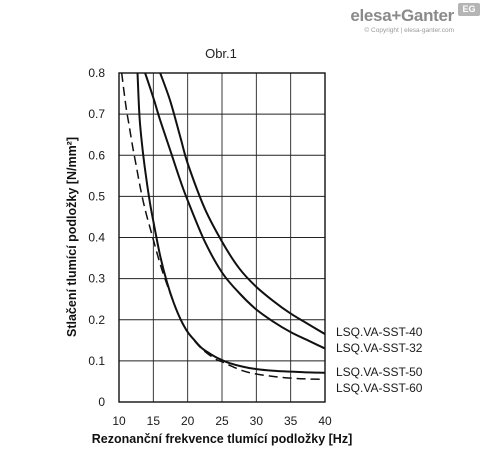 The image size is (488, 454). What do you see at coordinates (96, 361) in the screenshot?
I see `y-tick-label: 0.1` at bounding box center [96, 361].